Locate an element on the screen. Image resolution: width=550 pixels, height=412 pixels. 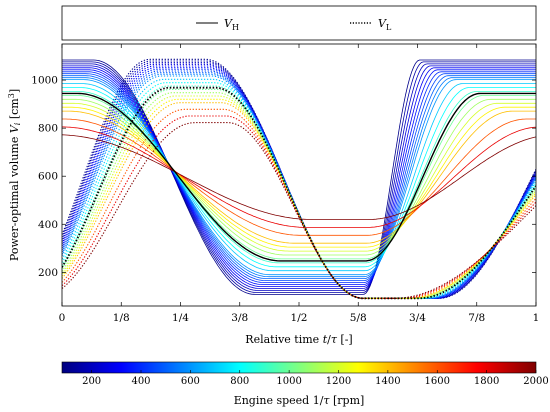
x-axis-label: Relative time t/τ [-] is located at coordinates (298, 339).